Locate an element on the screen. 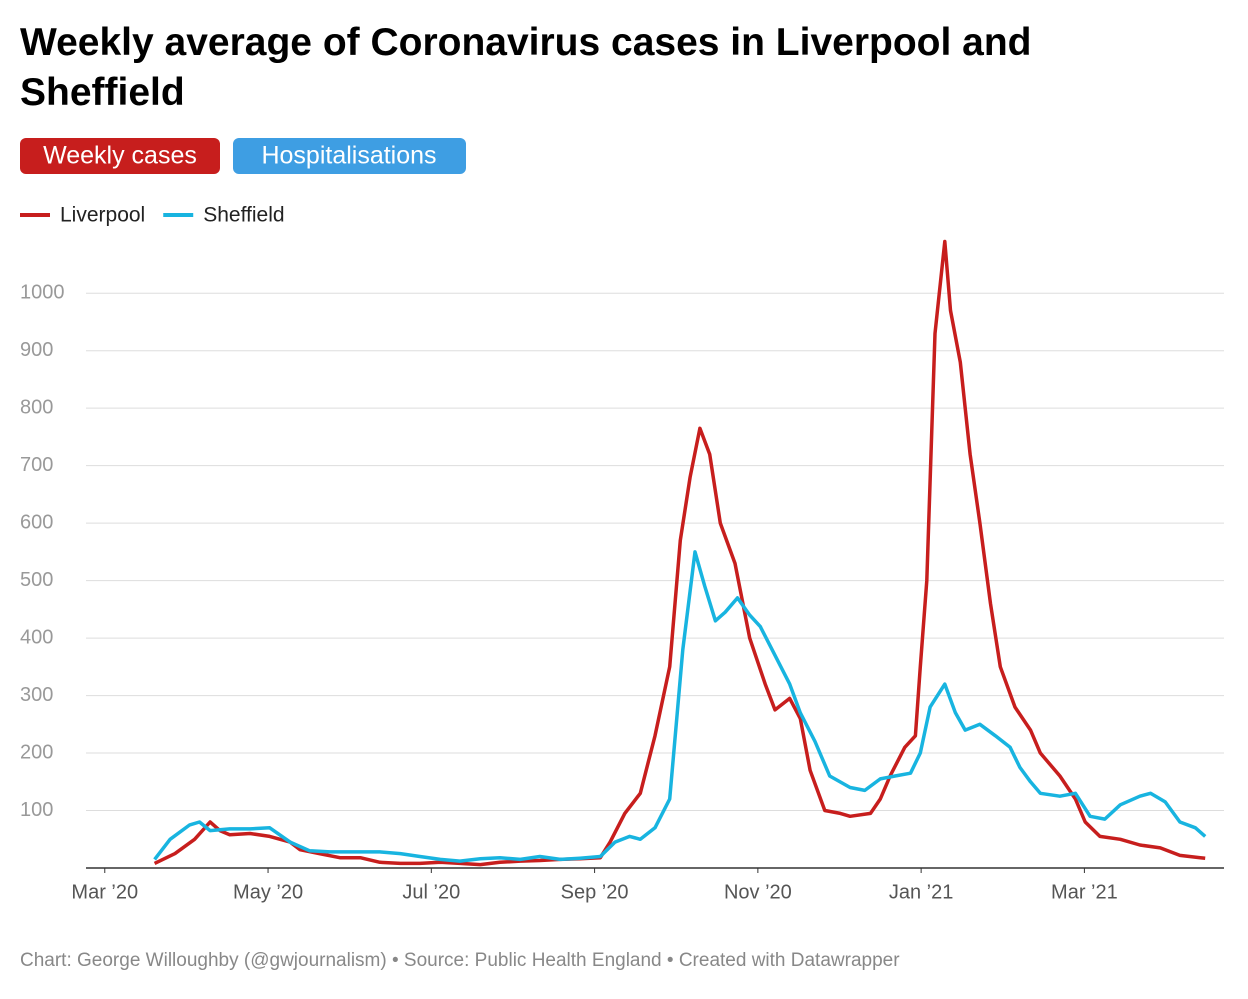 The image size is (1248, 999). x-tick-label: Sep ’20 is located at coordinates (595, 892).